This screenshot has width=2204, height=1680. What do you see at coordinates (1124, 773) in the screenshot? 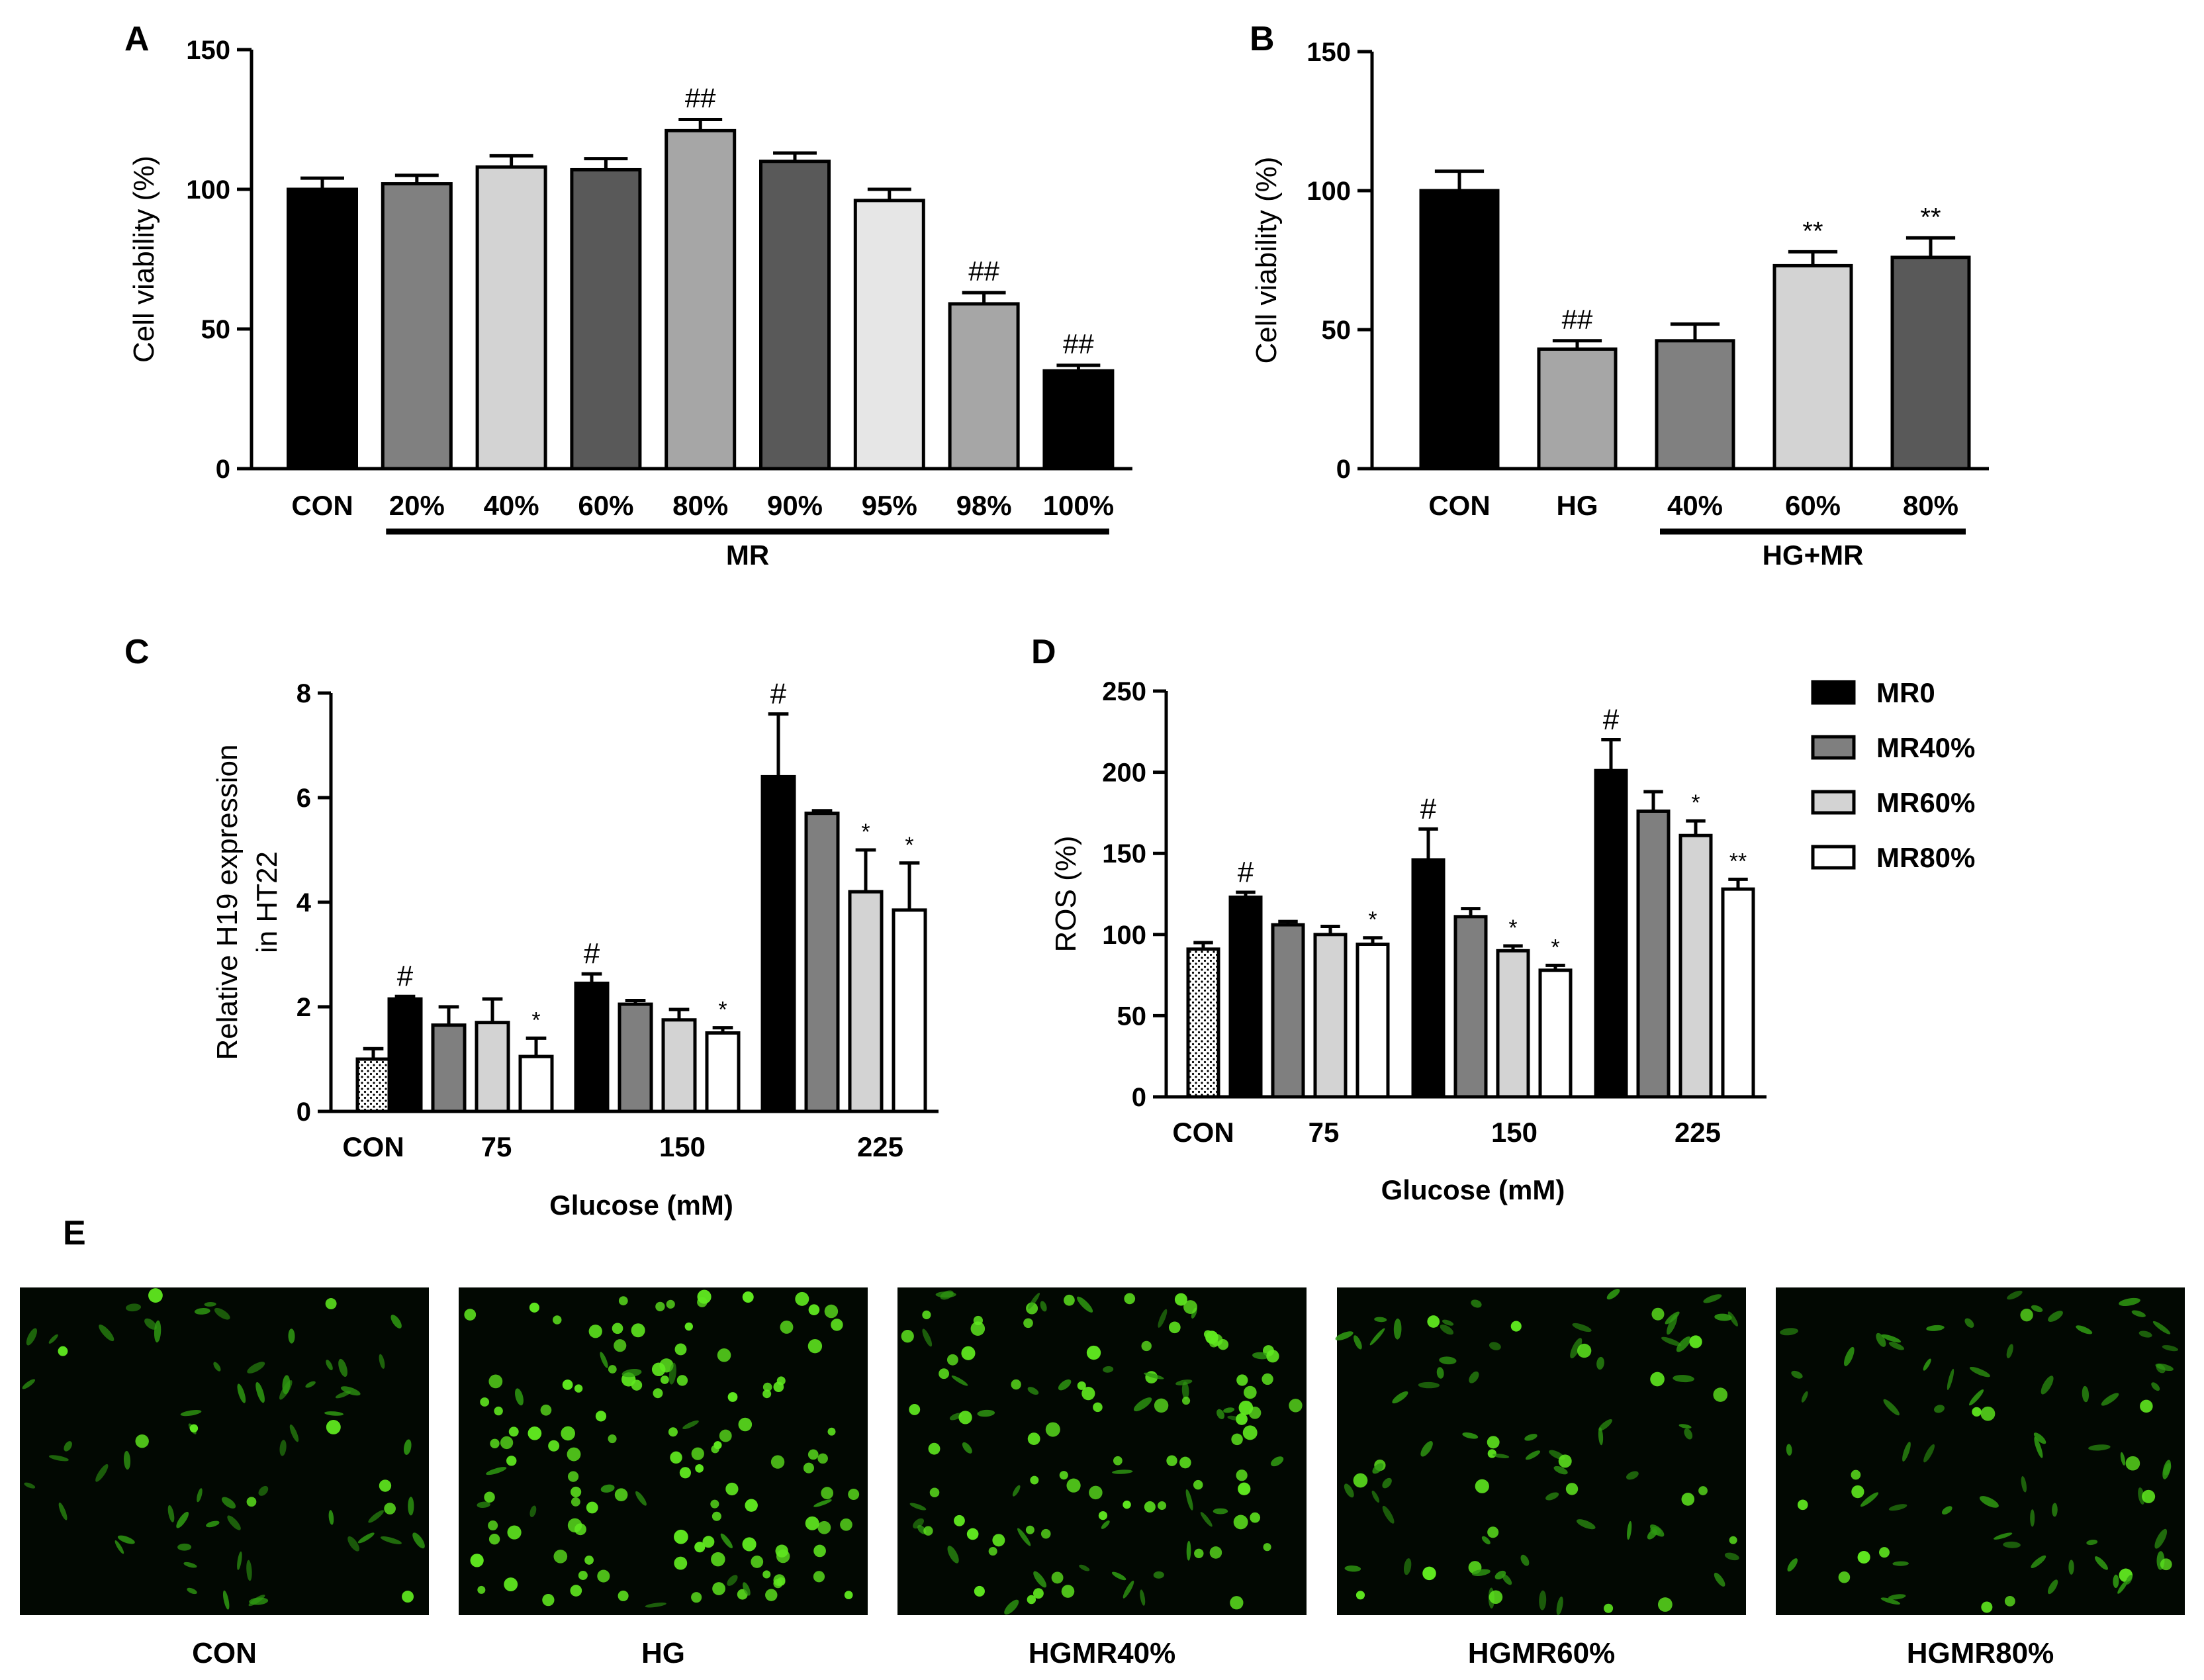
I see `panel-d-y-tick-label: 200` at bounding box center [1124, 773].